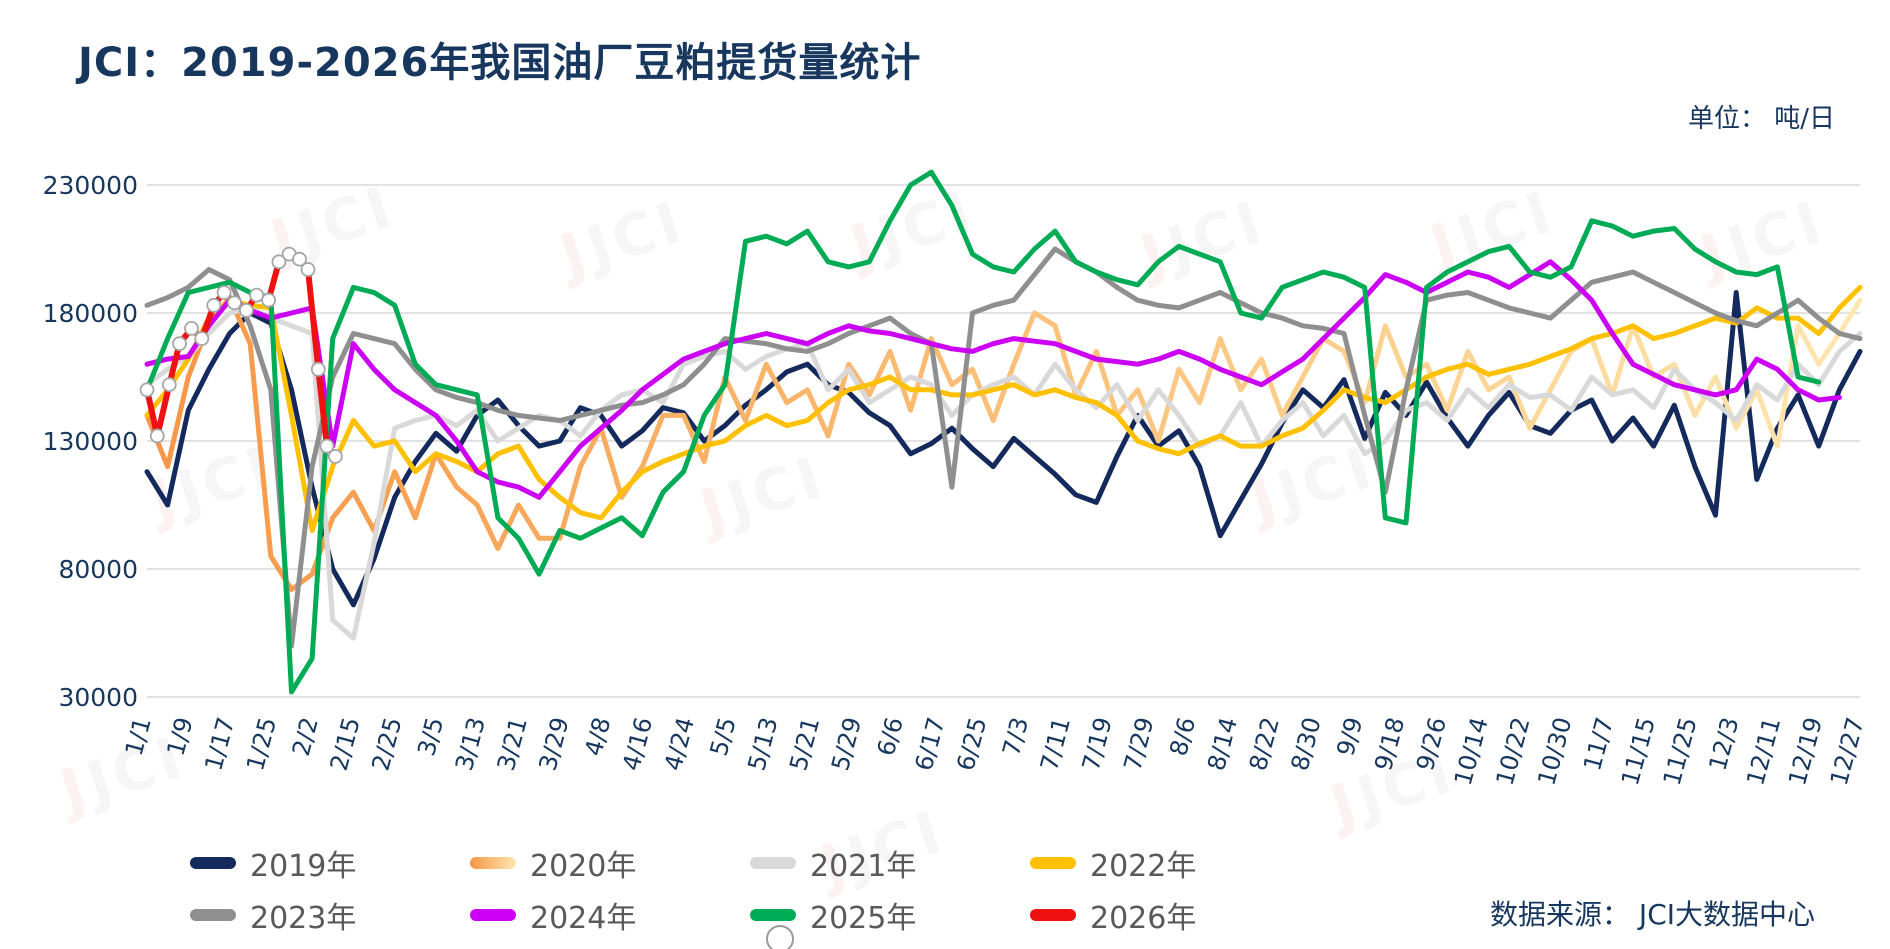 This screenshot has height=949, width=1890. Describe the element at coordinates (1264, 743) in the screenshot. I see `x-tick-label: 8/22` at that location.